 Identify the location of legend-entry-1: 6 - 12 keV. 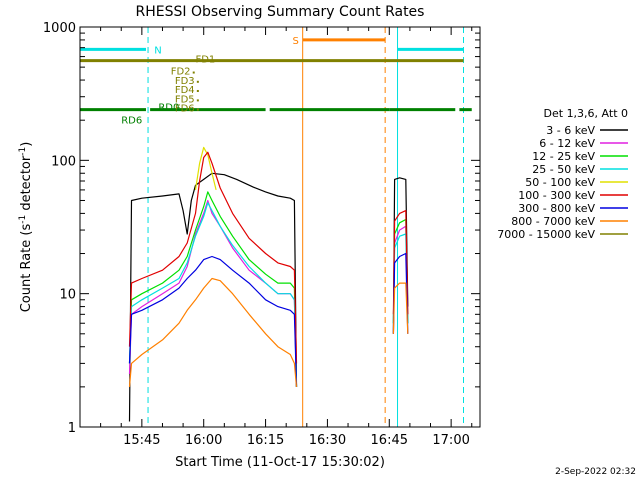
(567, 143).